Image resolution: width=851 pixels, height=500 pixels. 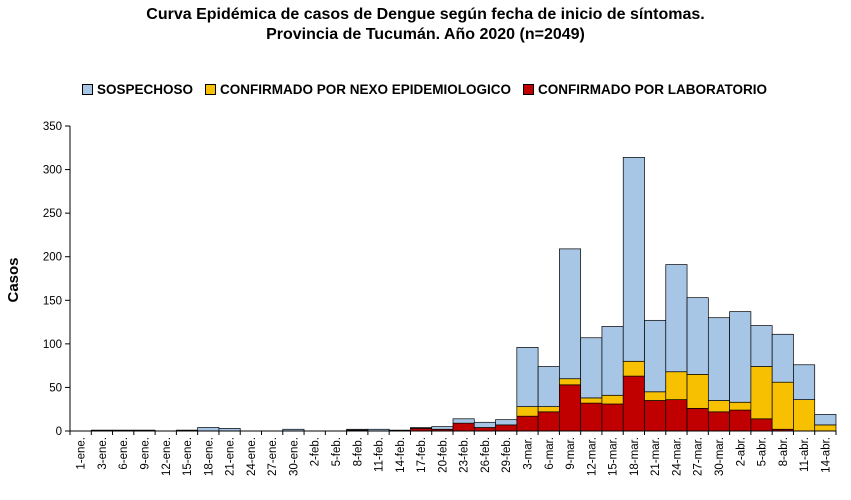 What do you see at coordinates (13, 279) in the screenshot?
I see `y-axis-label: Casos` at bounding box center [13, 279].